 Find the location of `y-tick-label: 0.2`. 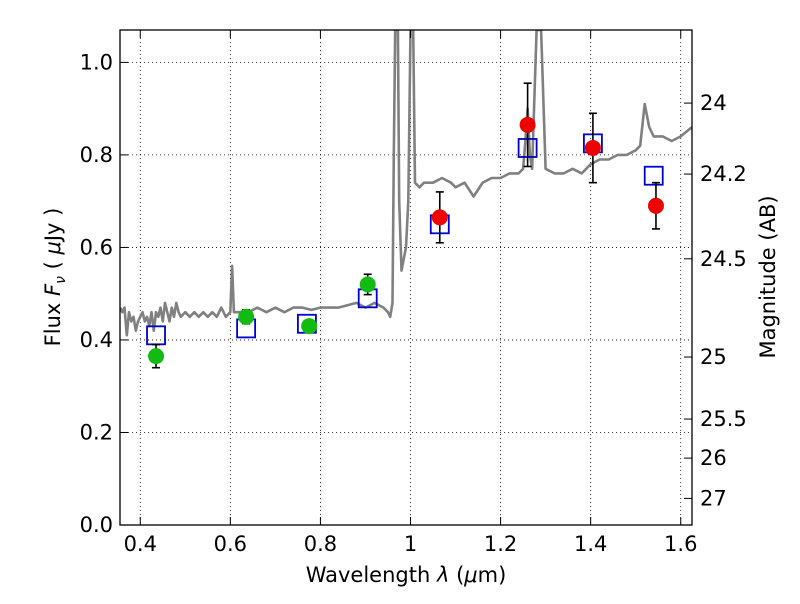

y-tick-label: 0.2 is located at coordinates (96, 432).